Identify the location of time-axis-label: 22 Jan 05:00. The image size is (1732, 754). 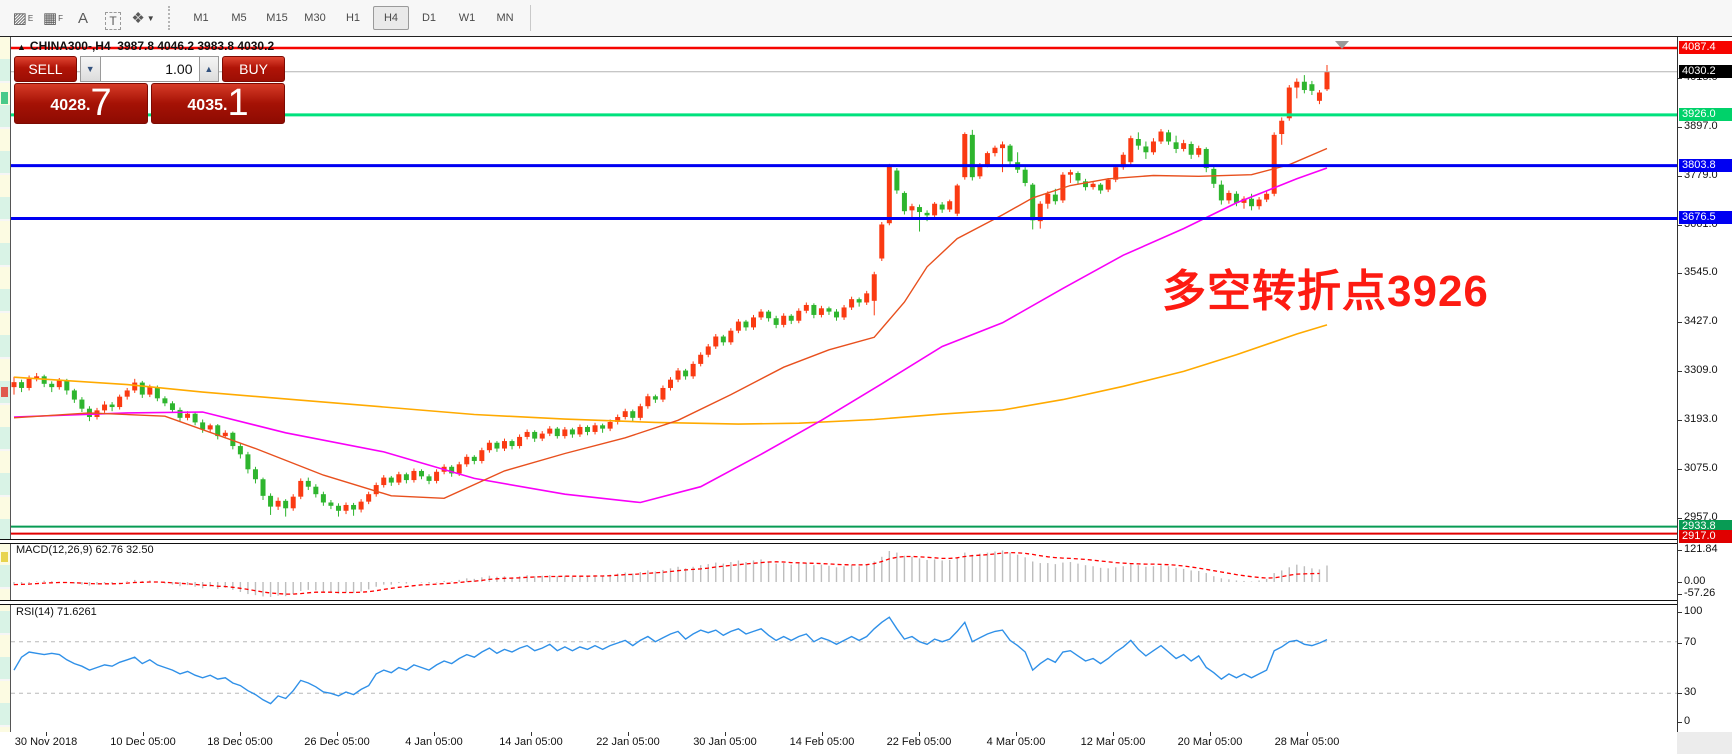
(628, 742).